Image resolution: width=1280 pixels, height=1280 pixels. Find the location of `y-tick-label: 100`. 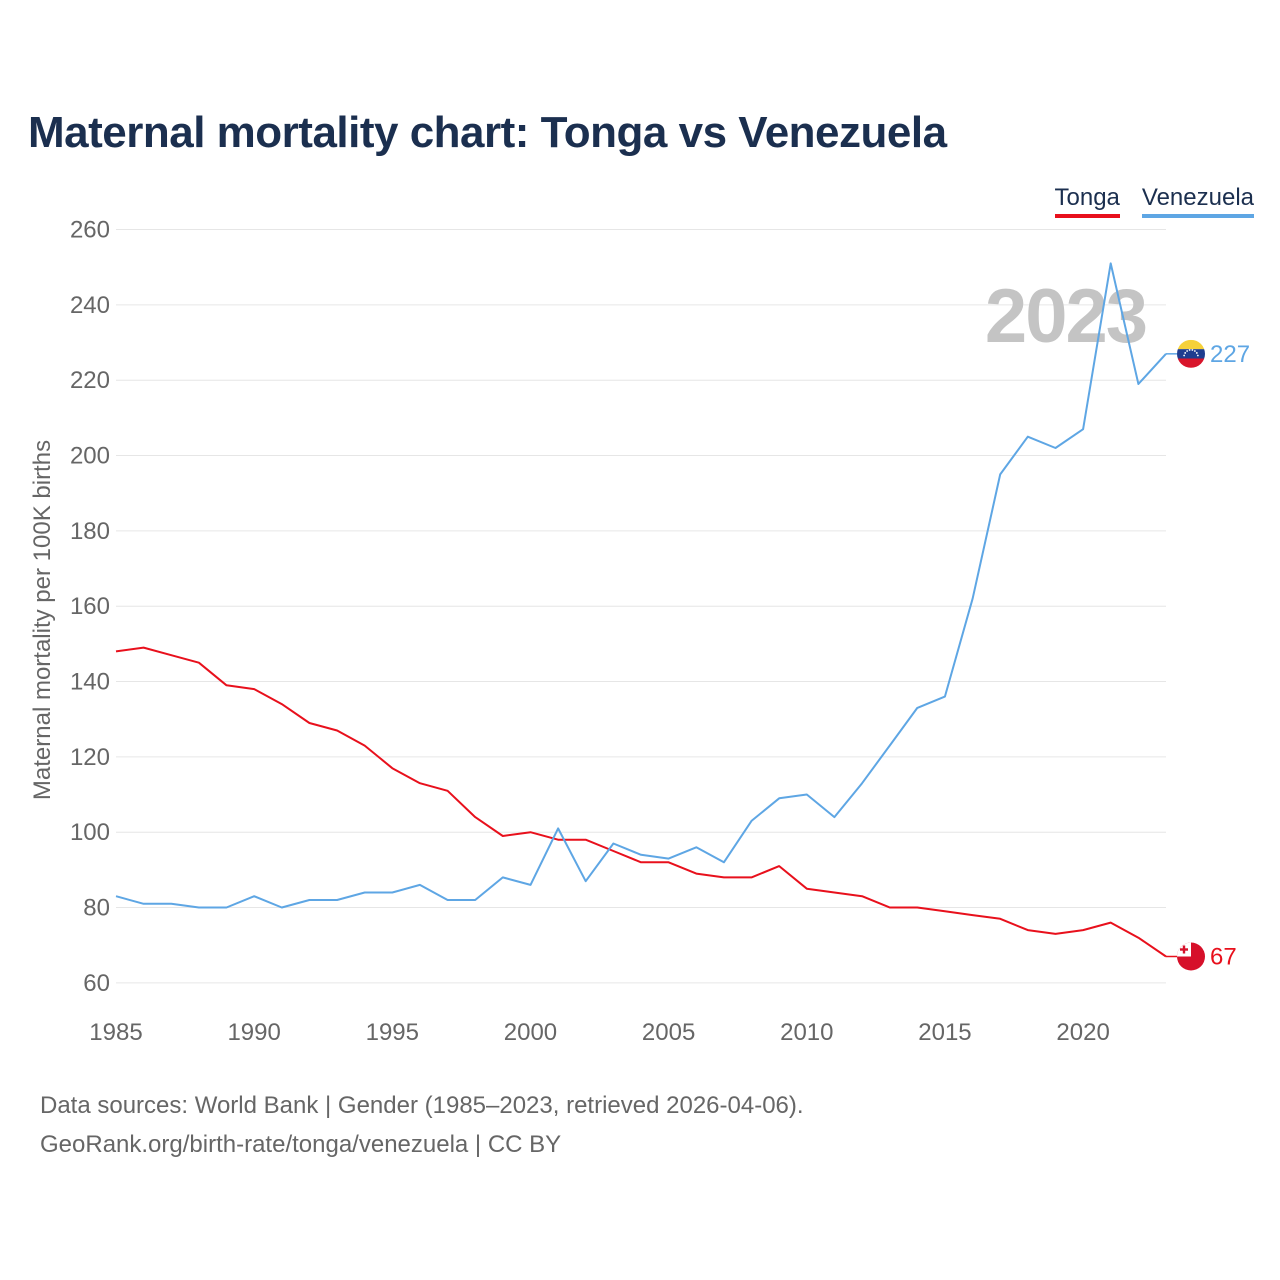

y-tick-label: 100 is located at coordinates (90, 832).